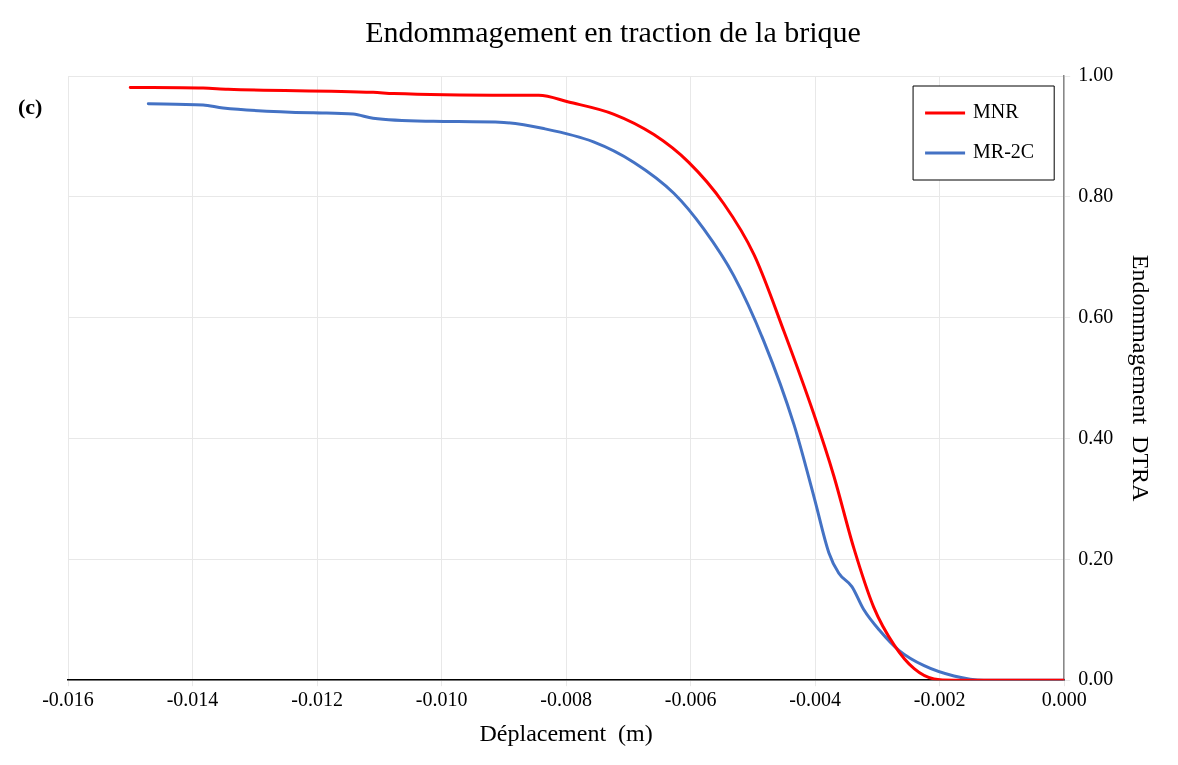 This screenshot has height=765, width=1178. What do you see at coordinates (1096, 315) in the screenshot?
I see `y-tick-label: 0.60` at bounding box center [1096, 315].